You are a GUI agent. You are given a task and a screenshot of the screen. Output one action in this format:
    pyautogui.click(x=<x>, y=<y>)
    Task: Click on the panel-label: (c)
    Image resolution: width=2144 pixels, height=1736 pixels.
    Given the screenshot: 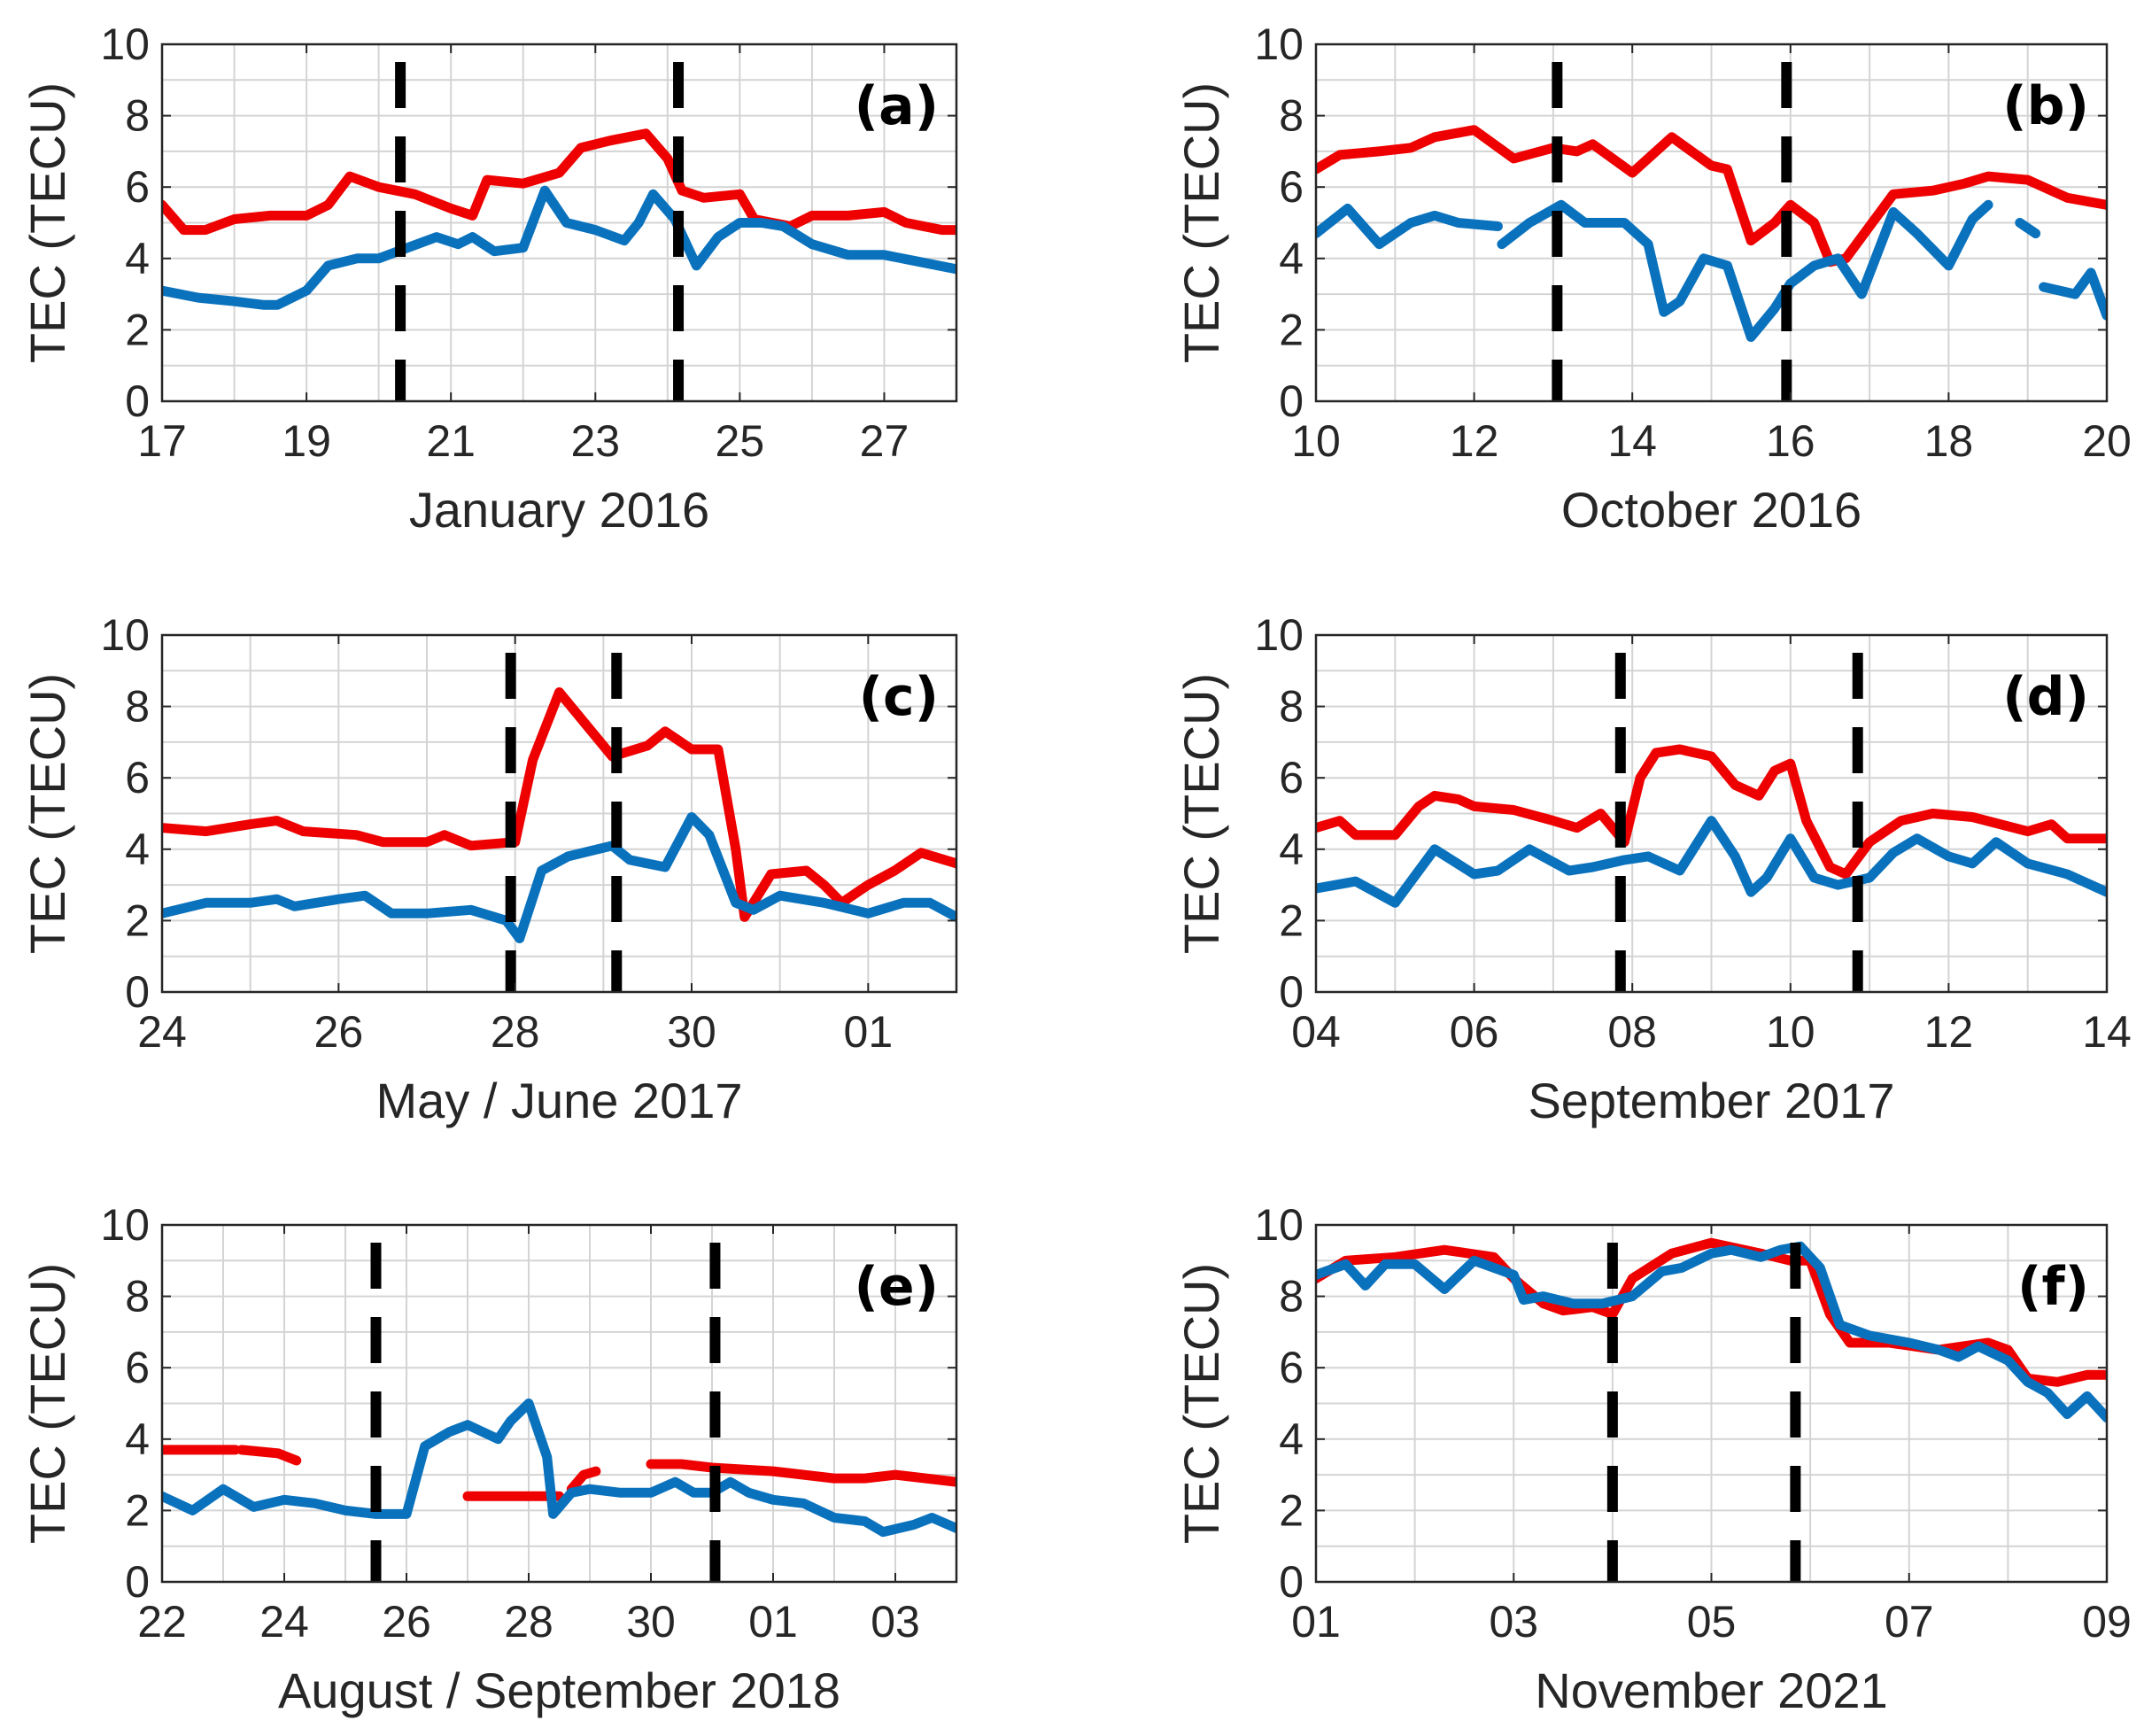 What is the action you would take?
    pyautogui.click(x=899, y=697)
    